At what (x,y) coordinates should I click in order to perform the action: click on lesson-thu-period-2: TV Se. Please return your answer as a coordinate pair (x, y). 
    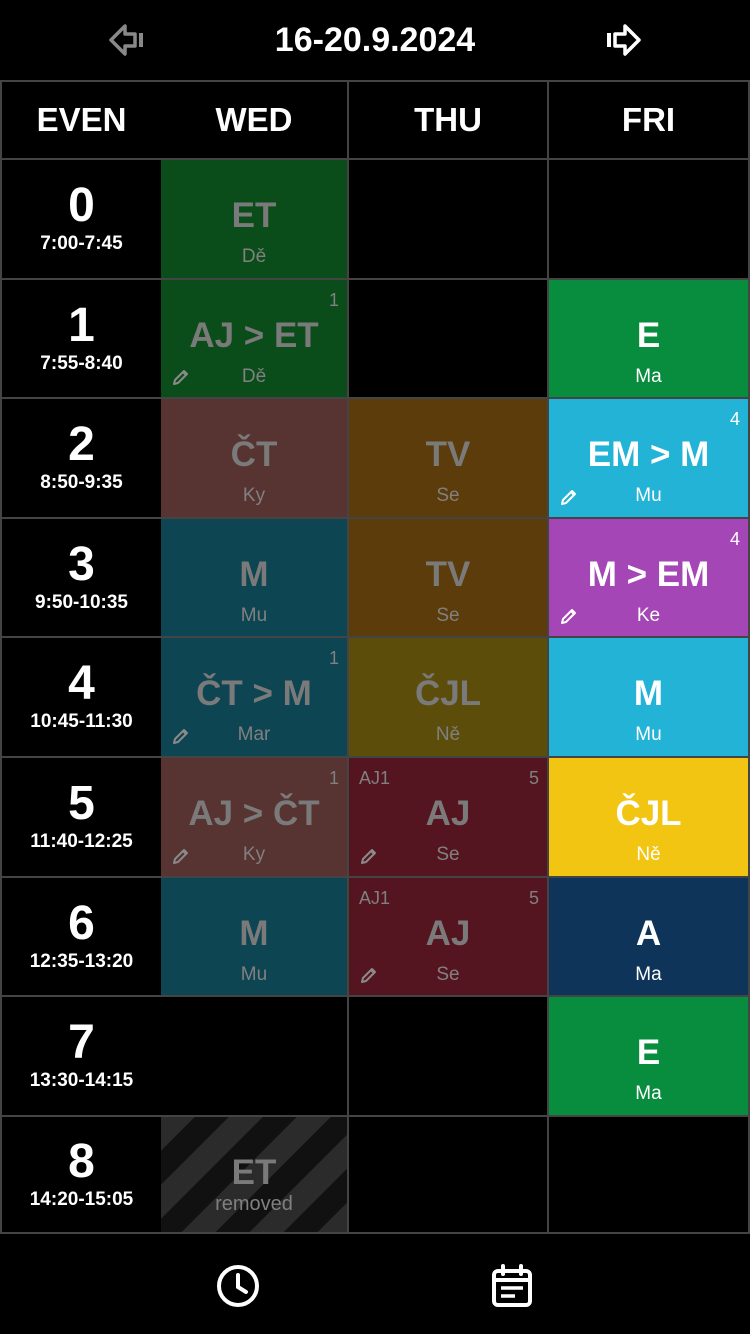
    Looking at the image, I should click on (448, 458).